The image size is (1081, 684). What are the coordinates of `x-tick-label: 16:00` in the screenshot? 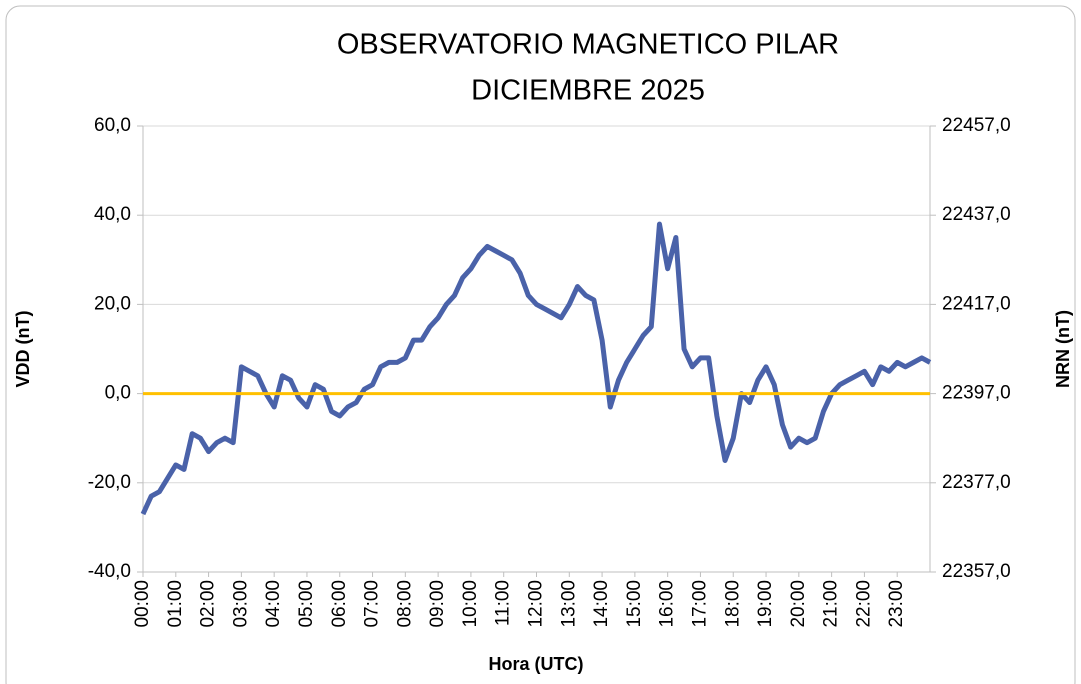 It's located at (667, 604).